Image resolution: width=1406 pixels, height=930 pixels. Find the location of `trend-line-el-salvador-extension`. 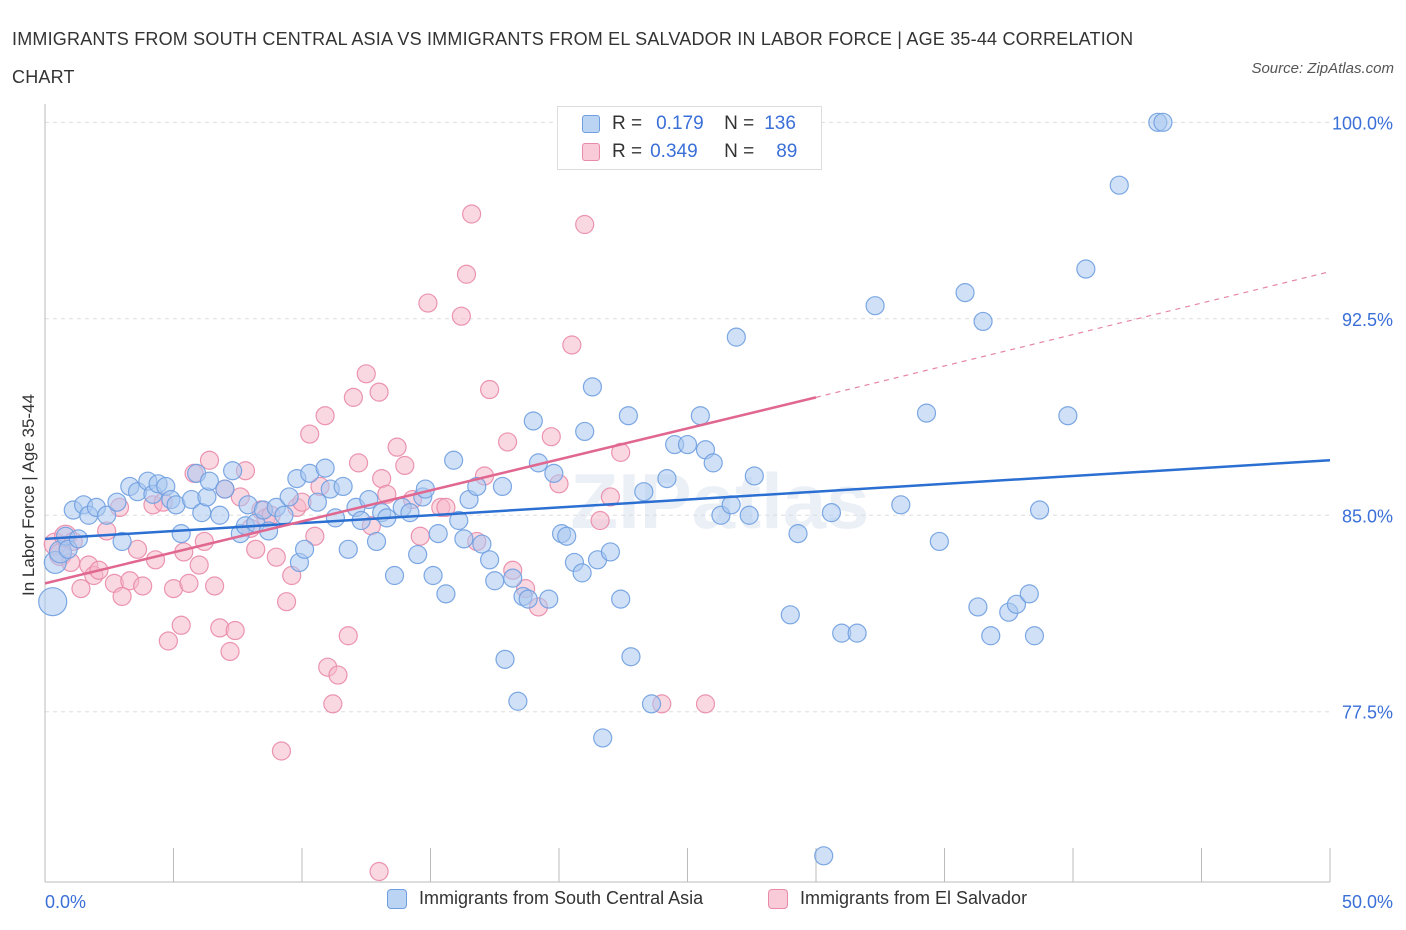

trend-line-el-salvador-extension is located at coordinates (1073, 334).